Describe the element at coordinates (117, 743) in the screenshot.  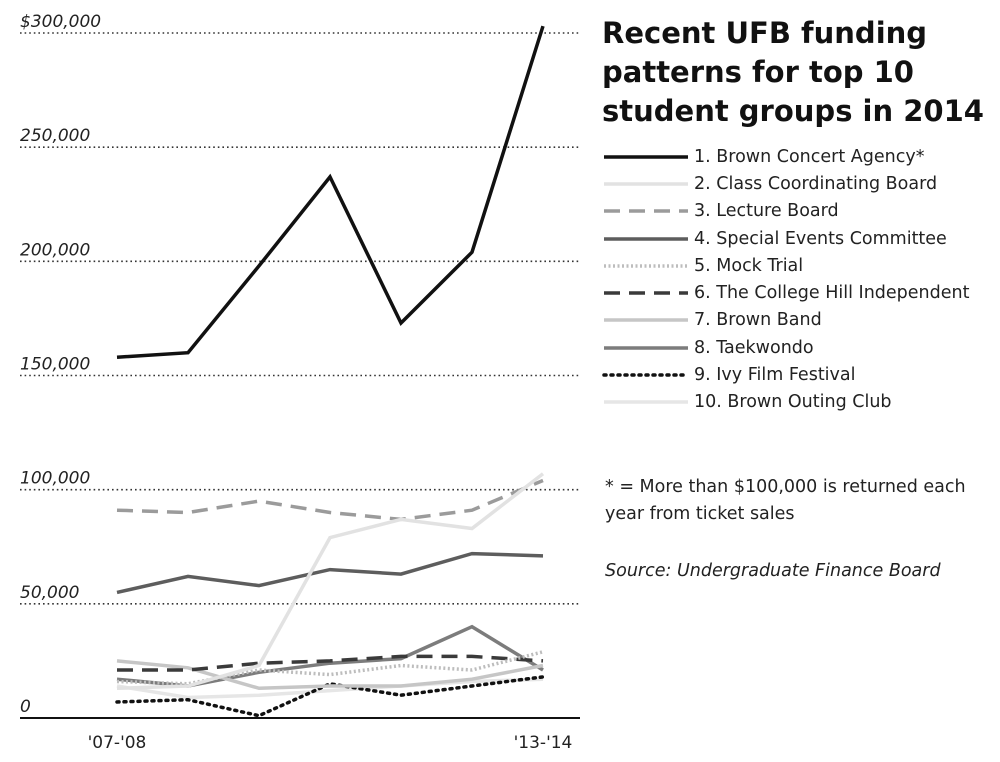
I see `x-tick-label: '07-'08` at that location.